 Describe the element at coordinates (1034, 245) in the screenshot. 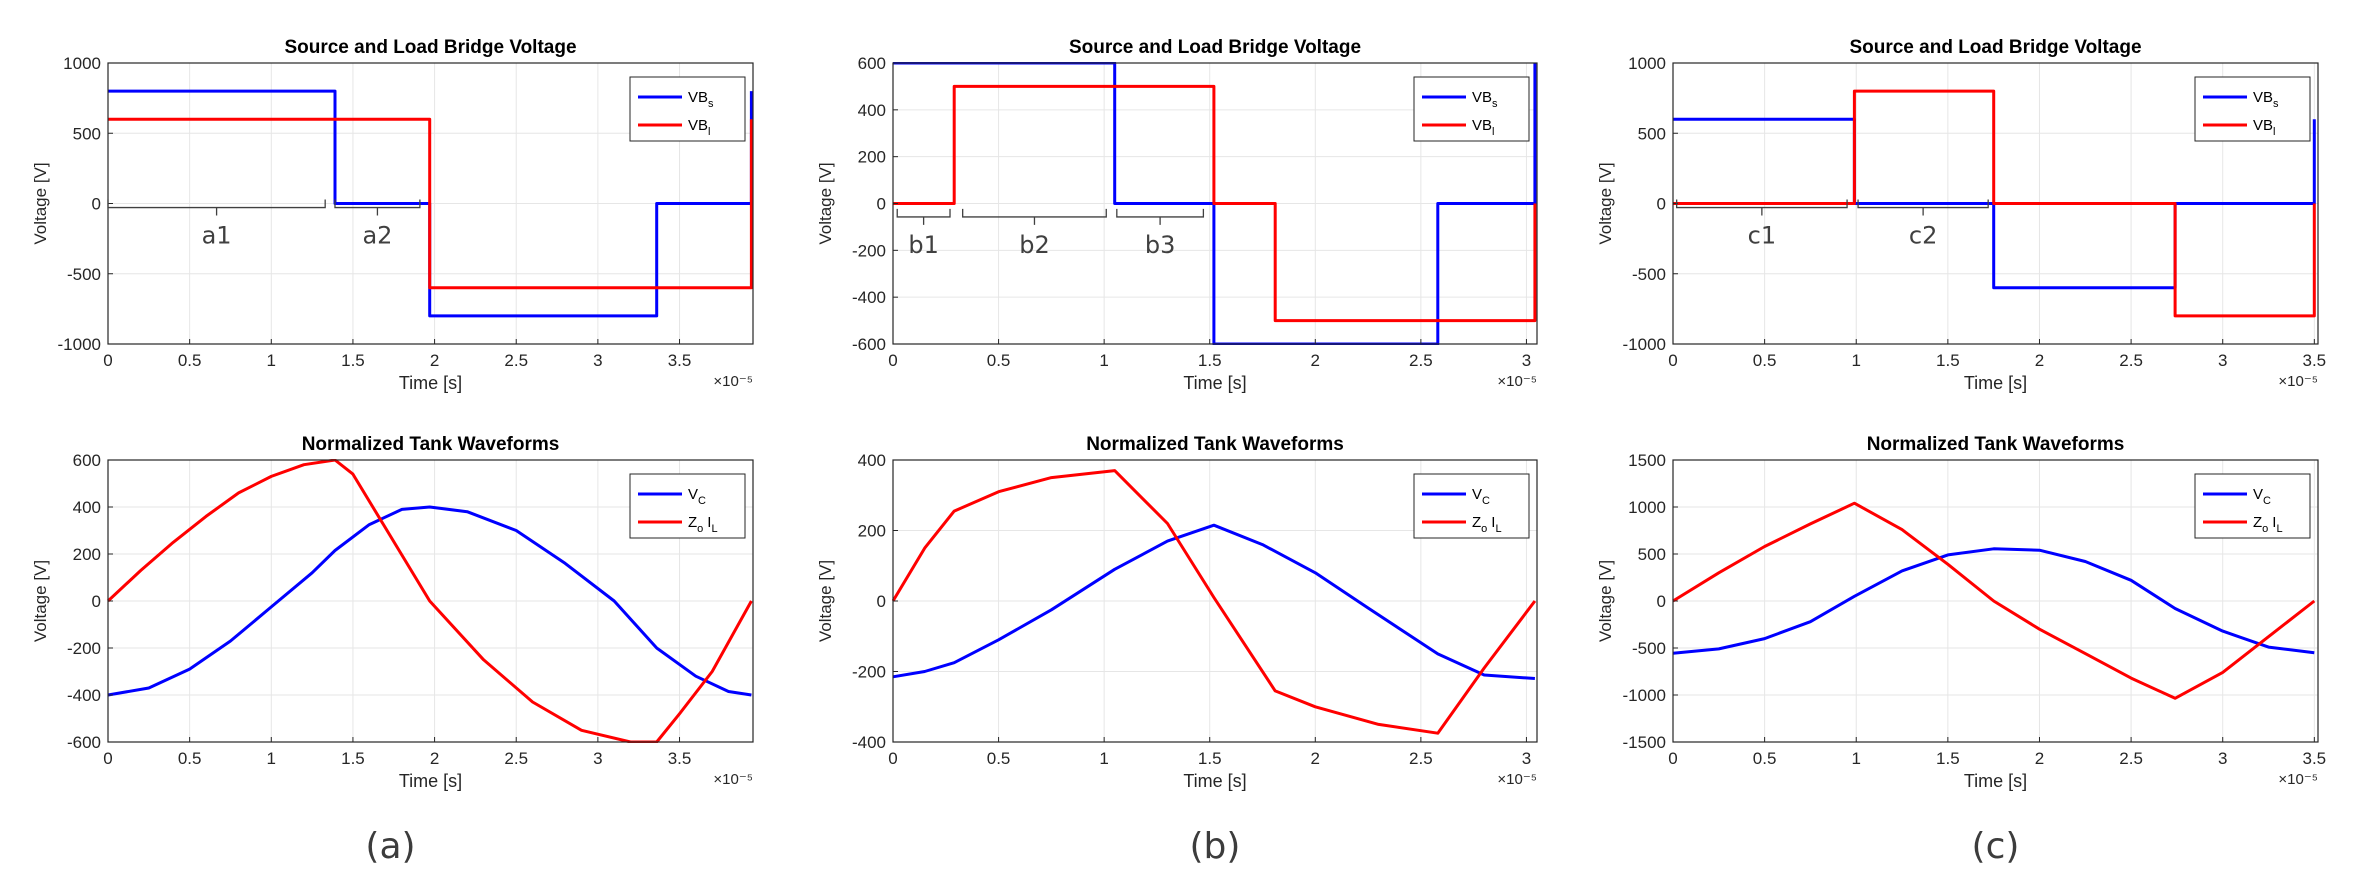

I see `annotation-label: b2` at that location.